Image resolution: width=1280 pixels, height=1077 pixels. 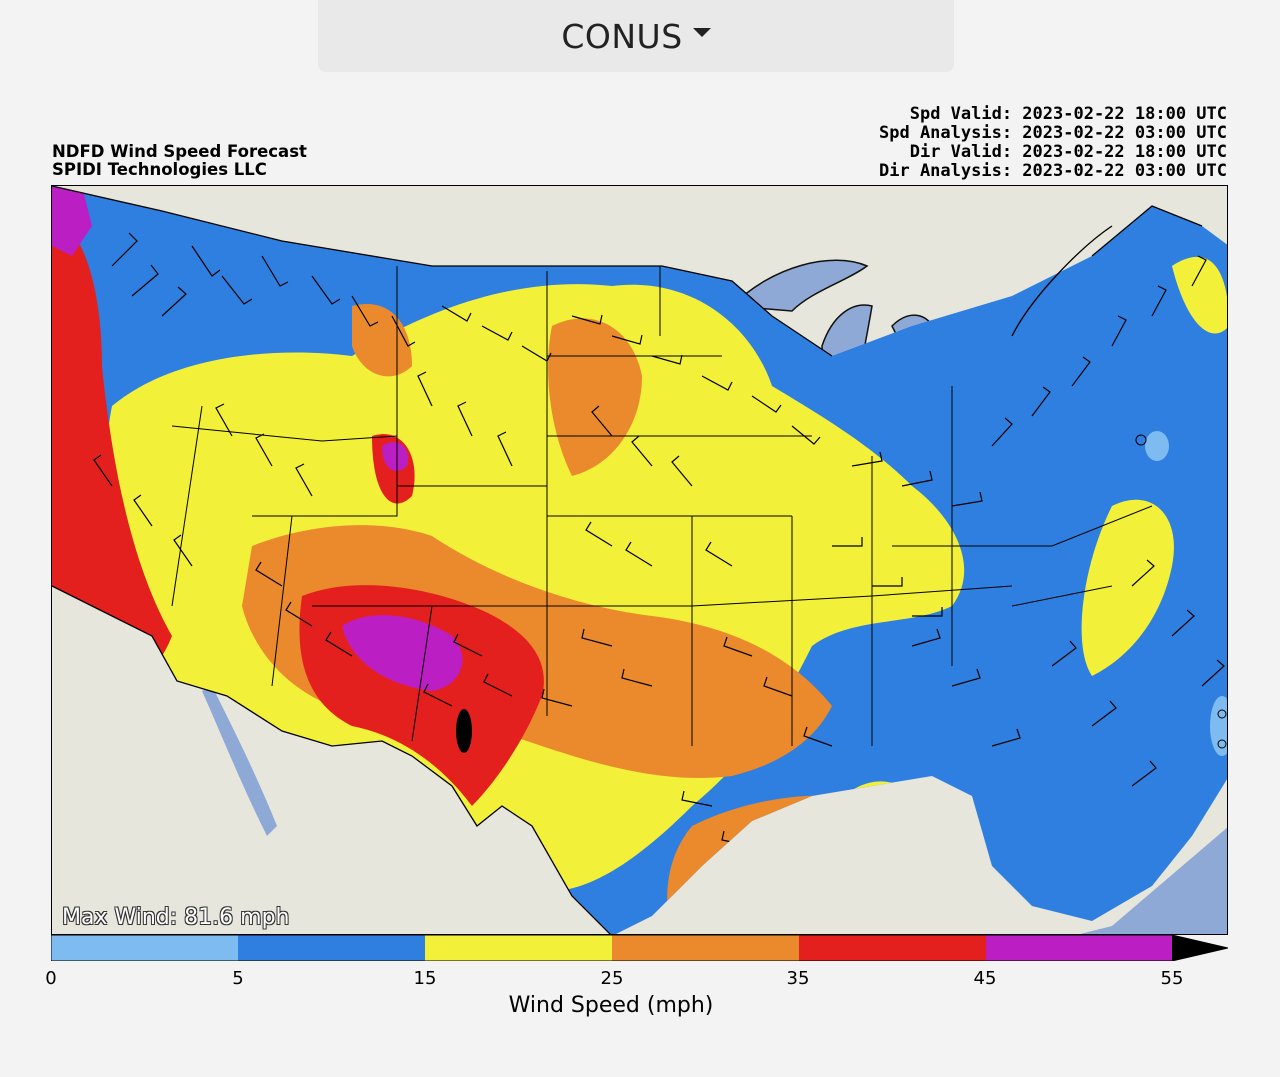 What do you see at coordinates (611, 1005) in the screenshot?
I see `colorbar-axis-label: Wind Speed (mph)` at bounding box center [611, 1005].